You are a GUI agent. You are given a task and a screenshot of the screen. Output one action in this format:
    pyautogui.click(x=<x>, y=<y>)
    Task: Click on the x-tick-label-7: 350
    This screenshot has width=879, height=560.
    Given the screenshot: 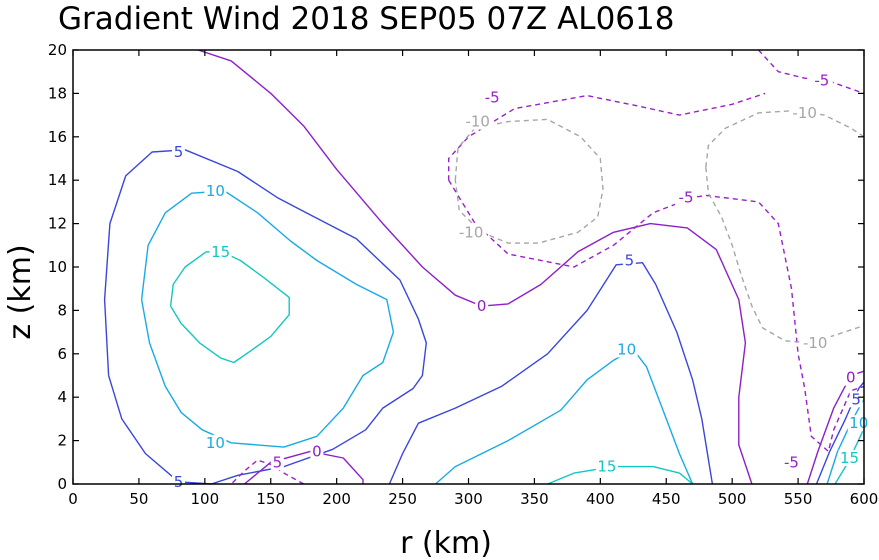 What is the action you would take?
    pyautogui.click(x=534, y=499)
    